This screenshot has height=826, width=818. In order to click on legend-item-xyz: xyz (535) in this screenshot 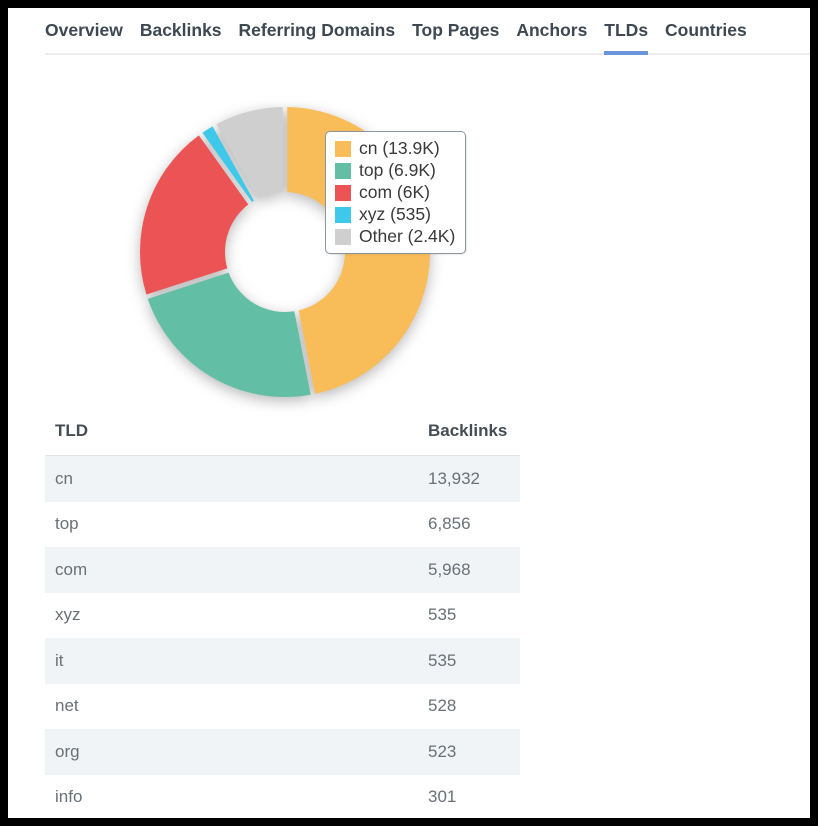, I will do `click(395, 214)`.